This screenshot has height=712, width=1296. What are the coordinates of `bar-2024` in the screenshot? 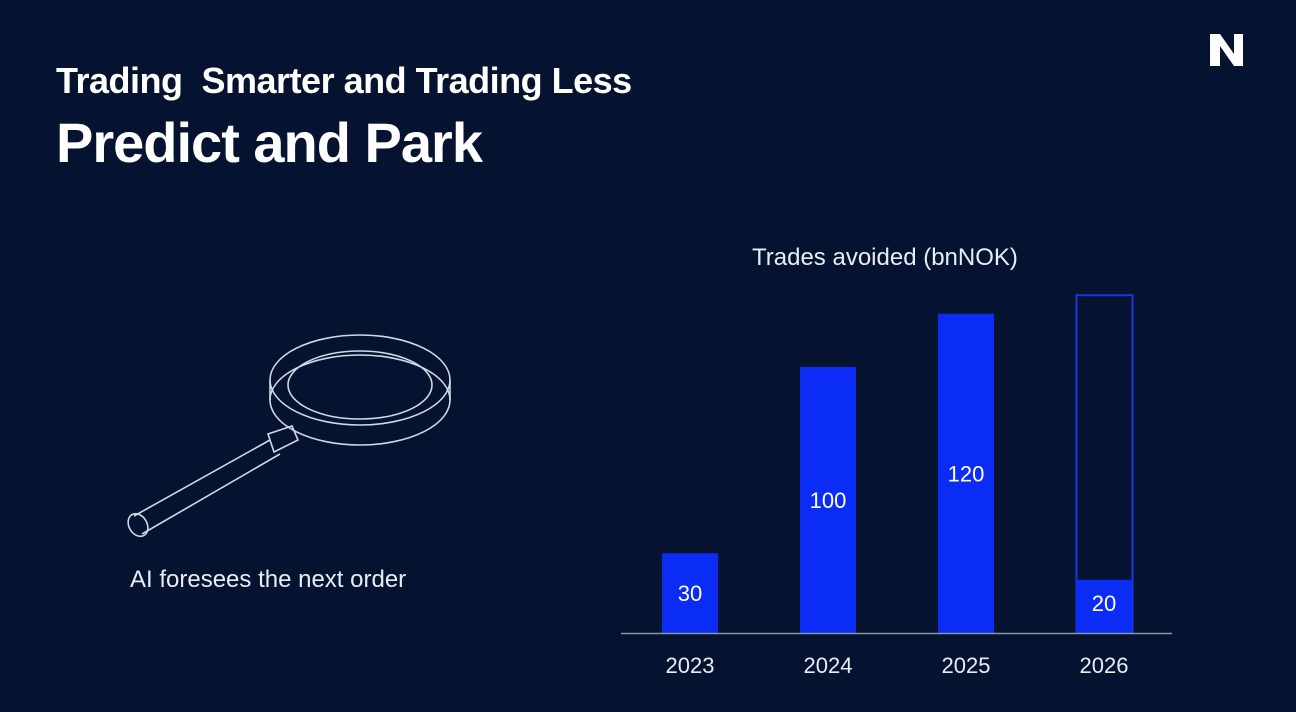 It's located at (828, 500).